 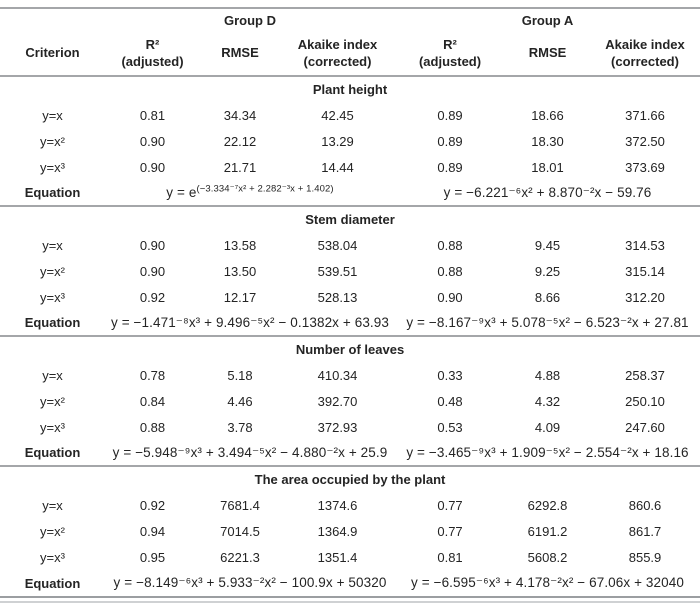 I want to click on group-header-row: Group D Group A, so click(x=350, y=20).